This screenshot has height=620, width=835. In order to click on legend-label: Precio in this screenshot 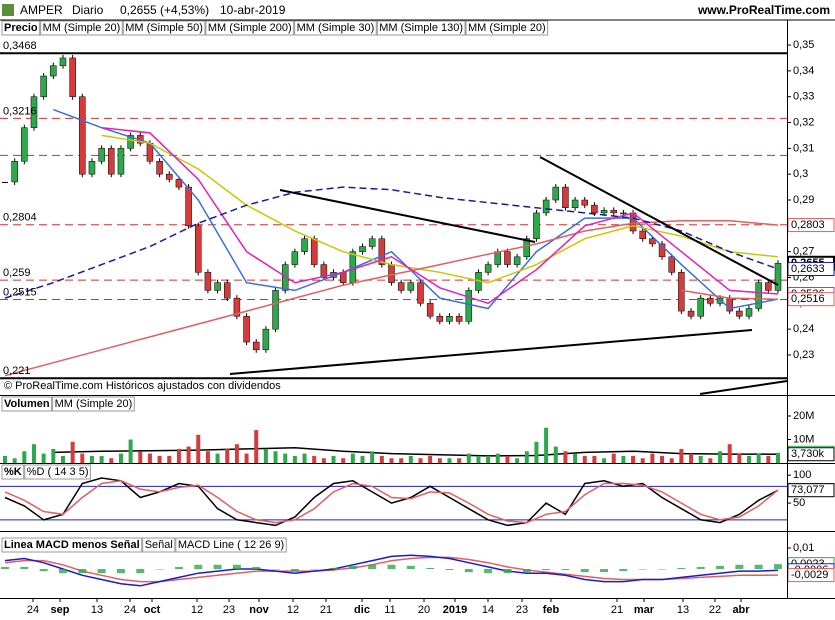, I will do `click(21, 28)`.